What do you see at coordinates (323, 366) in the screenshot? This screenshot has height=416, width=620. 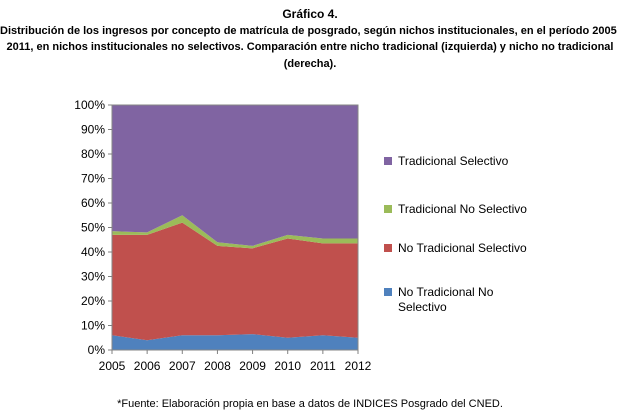 I see `x-tick-label: 2011` at bounding box center [323, 366].